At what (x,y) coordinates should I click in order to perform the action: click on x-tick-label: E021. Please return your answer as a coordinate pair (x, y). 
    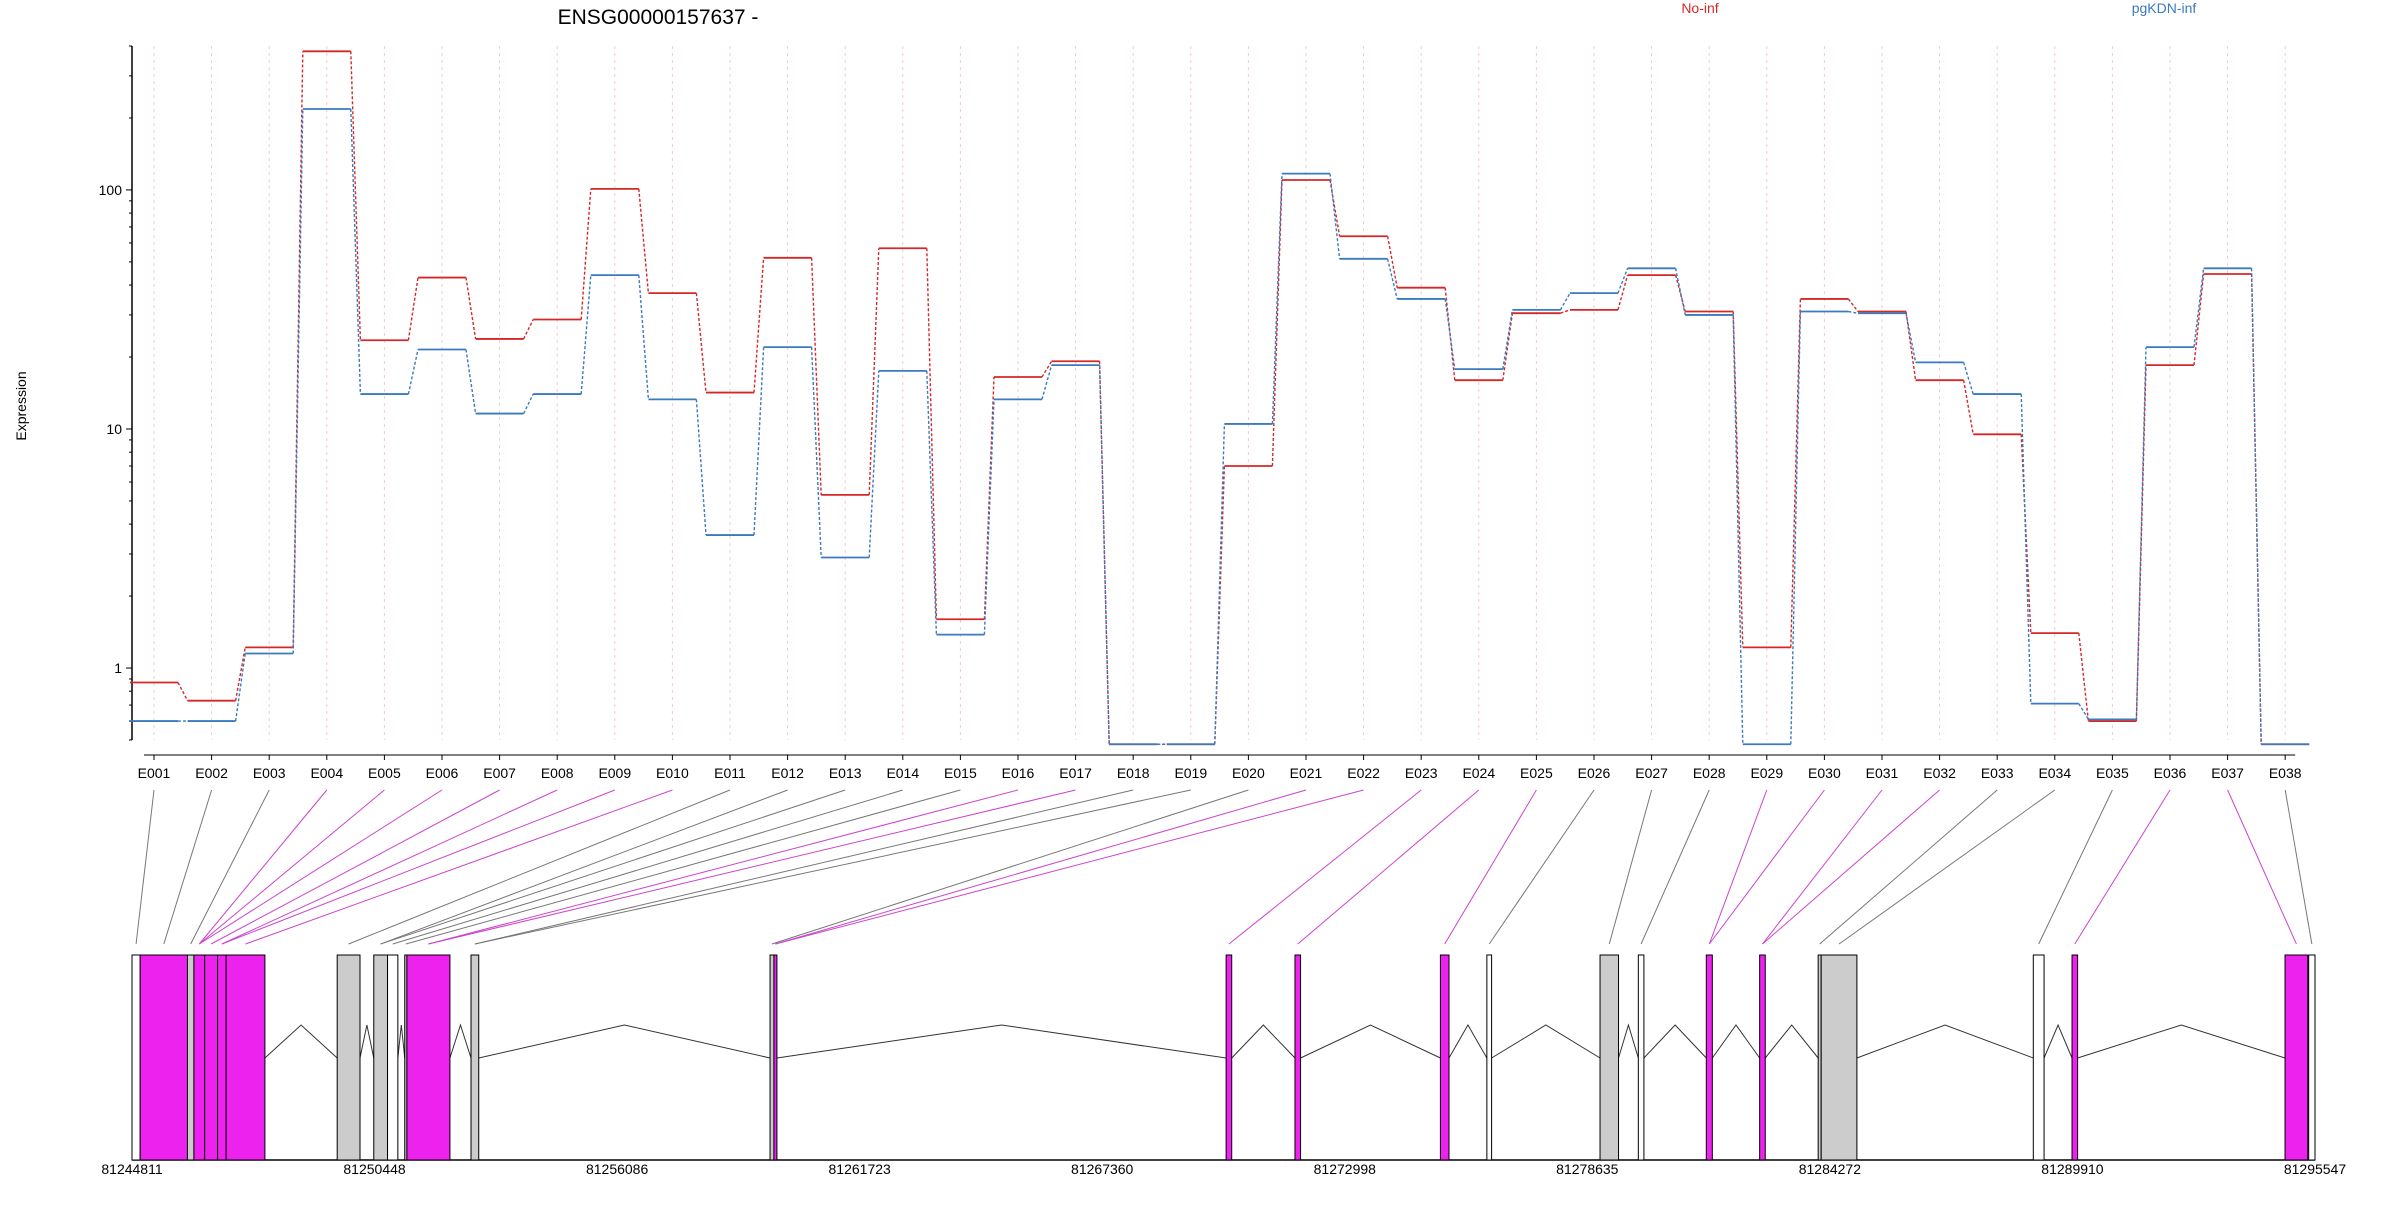
    Looking at the image, I should click on (1306, 773).